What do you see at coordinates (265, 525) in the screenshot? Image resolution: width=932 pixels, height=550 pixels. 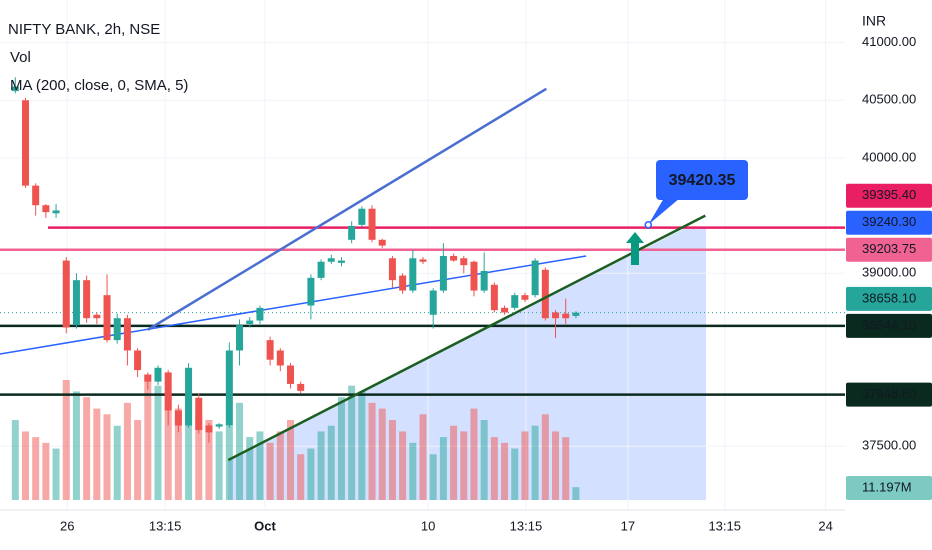 I see `x-tick-label: Oct` at bounding box center [265, 525].